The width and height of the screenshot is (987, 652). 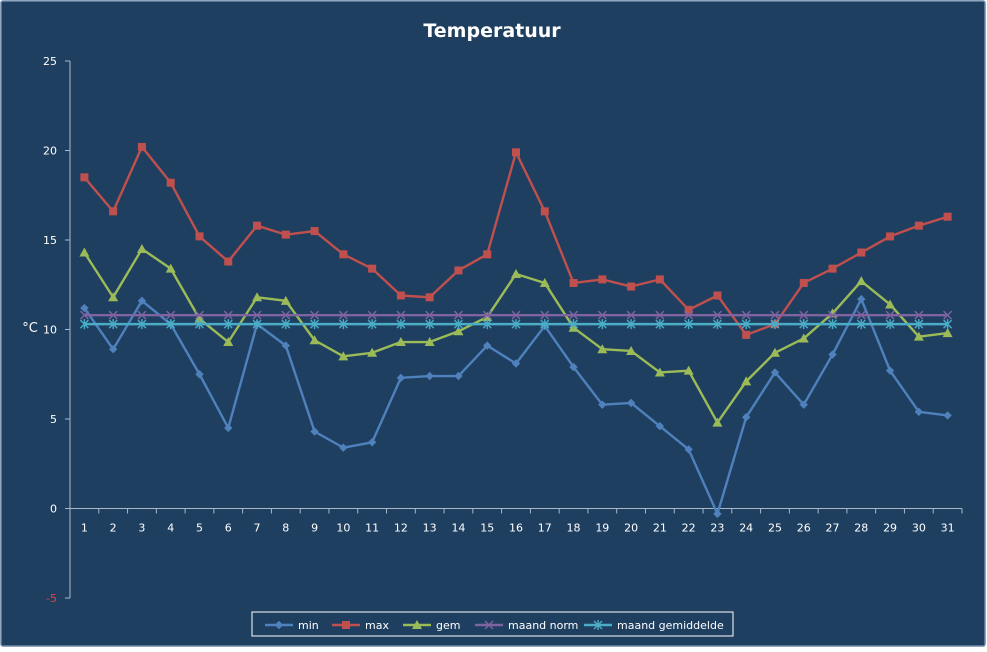 I want to click on x-tick-label: 18, so click(x=574, y=528).